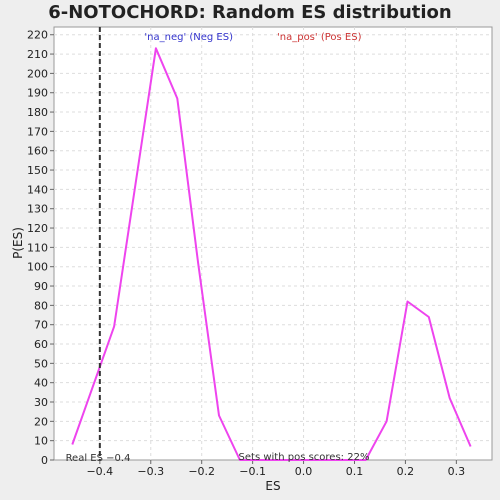  Describe the element at coordinates (98, 458) in the screenshot. I see `real-es-label: Real ES −0.4` at that location.